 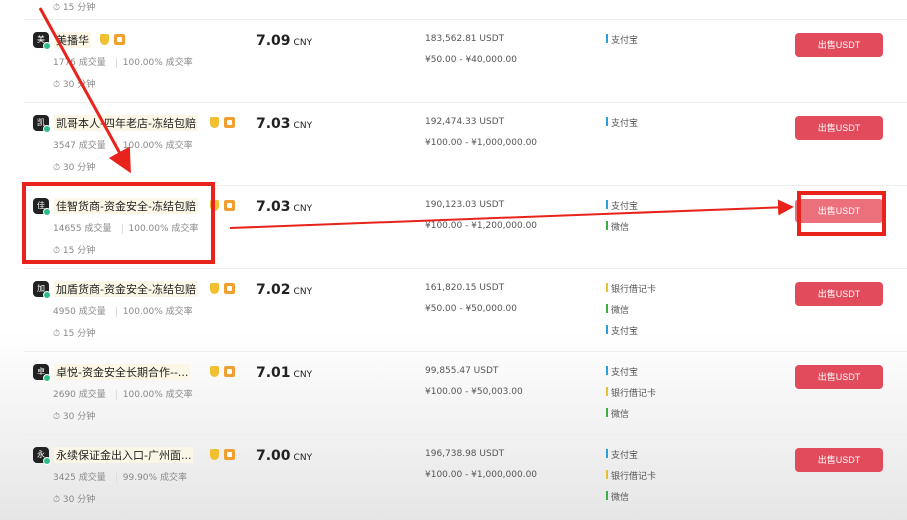 I want to click on price: 7.02 CNY, so click(x=284, y=290).